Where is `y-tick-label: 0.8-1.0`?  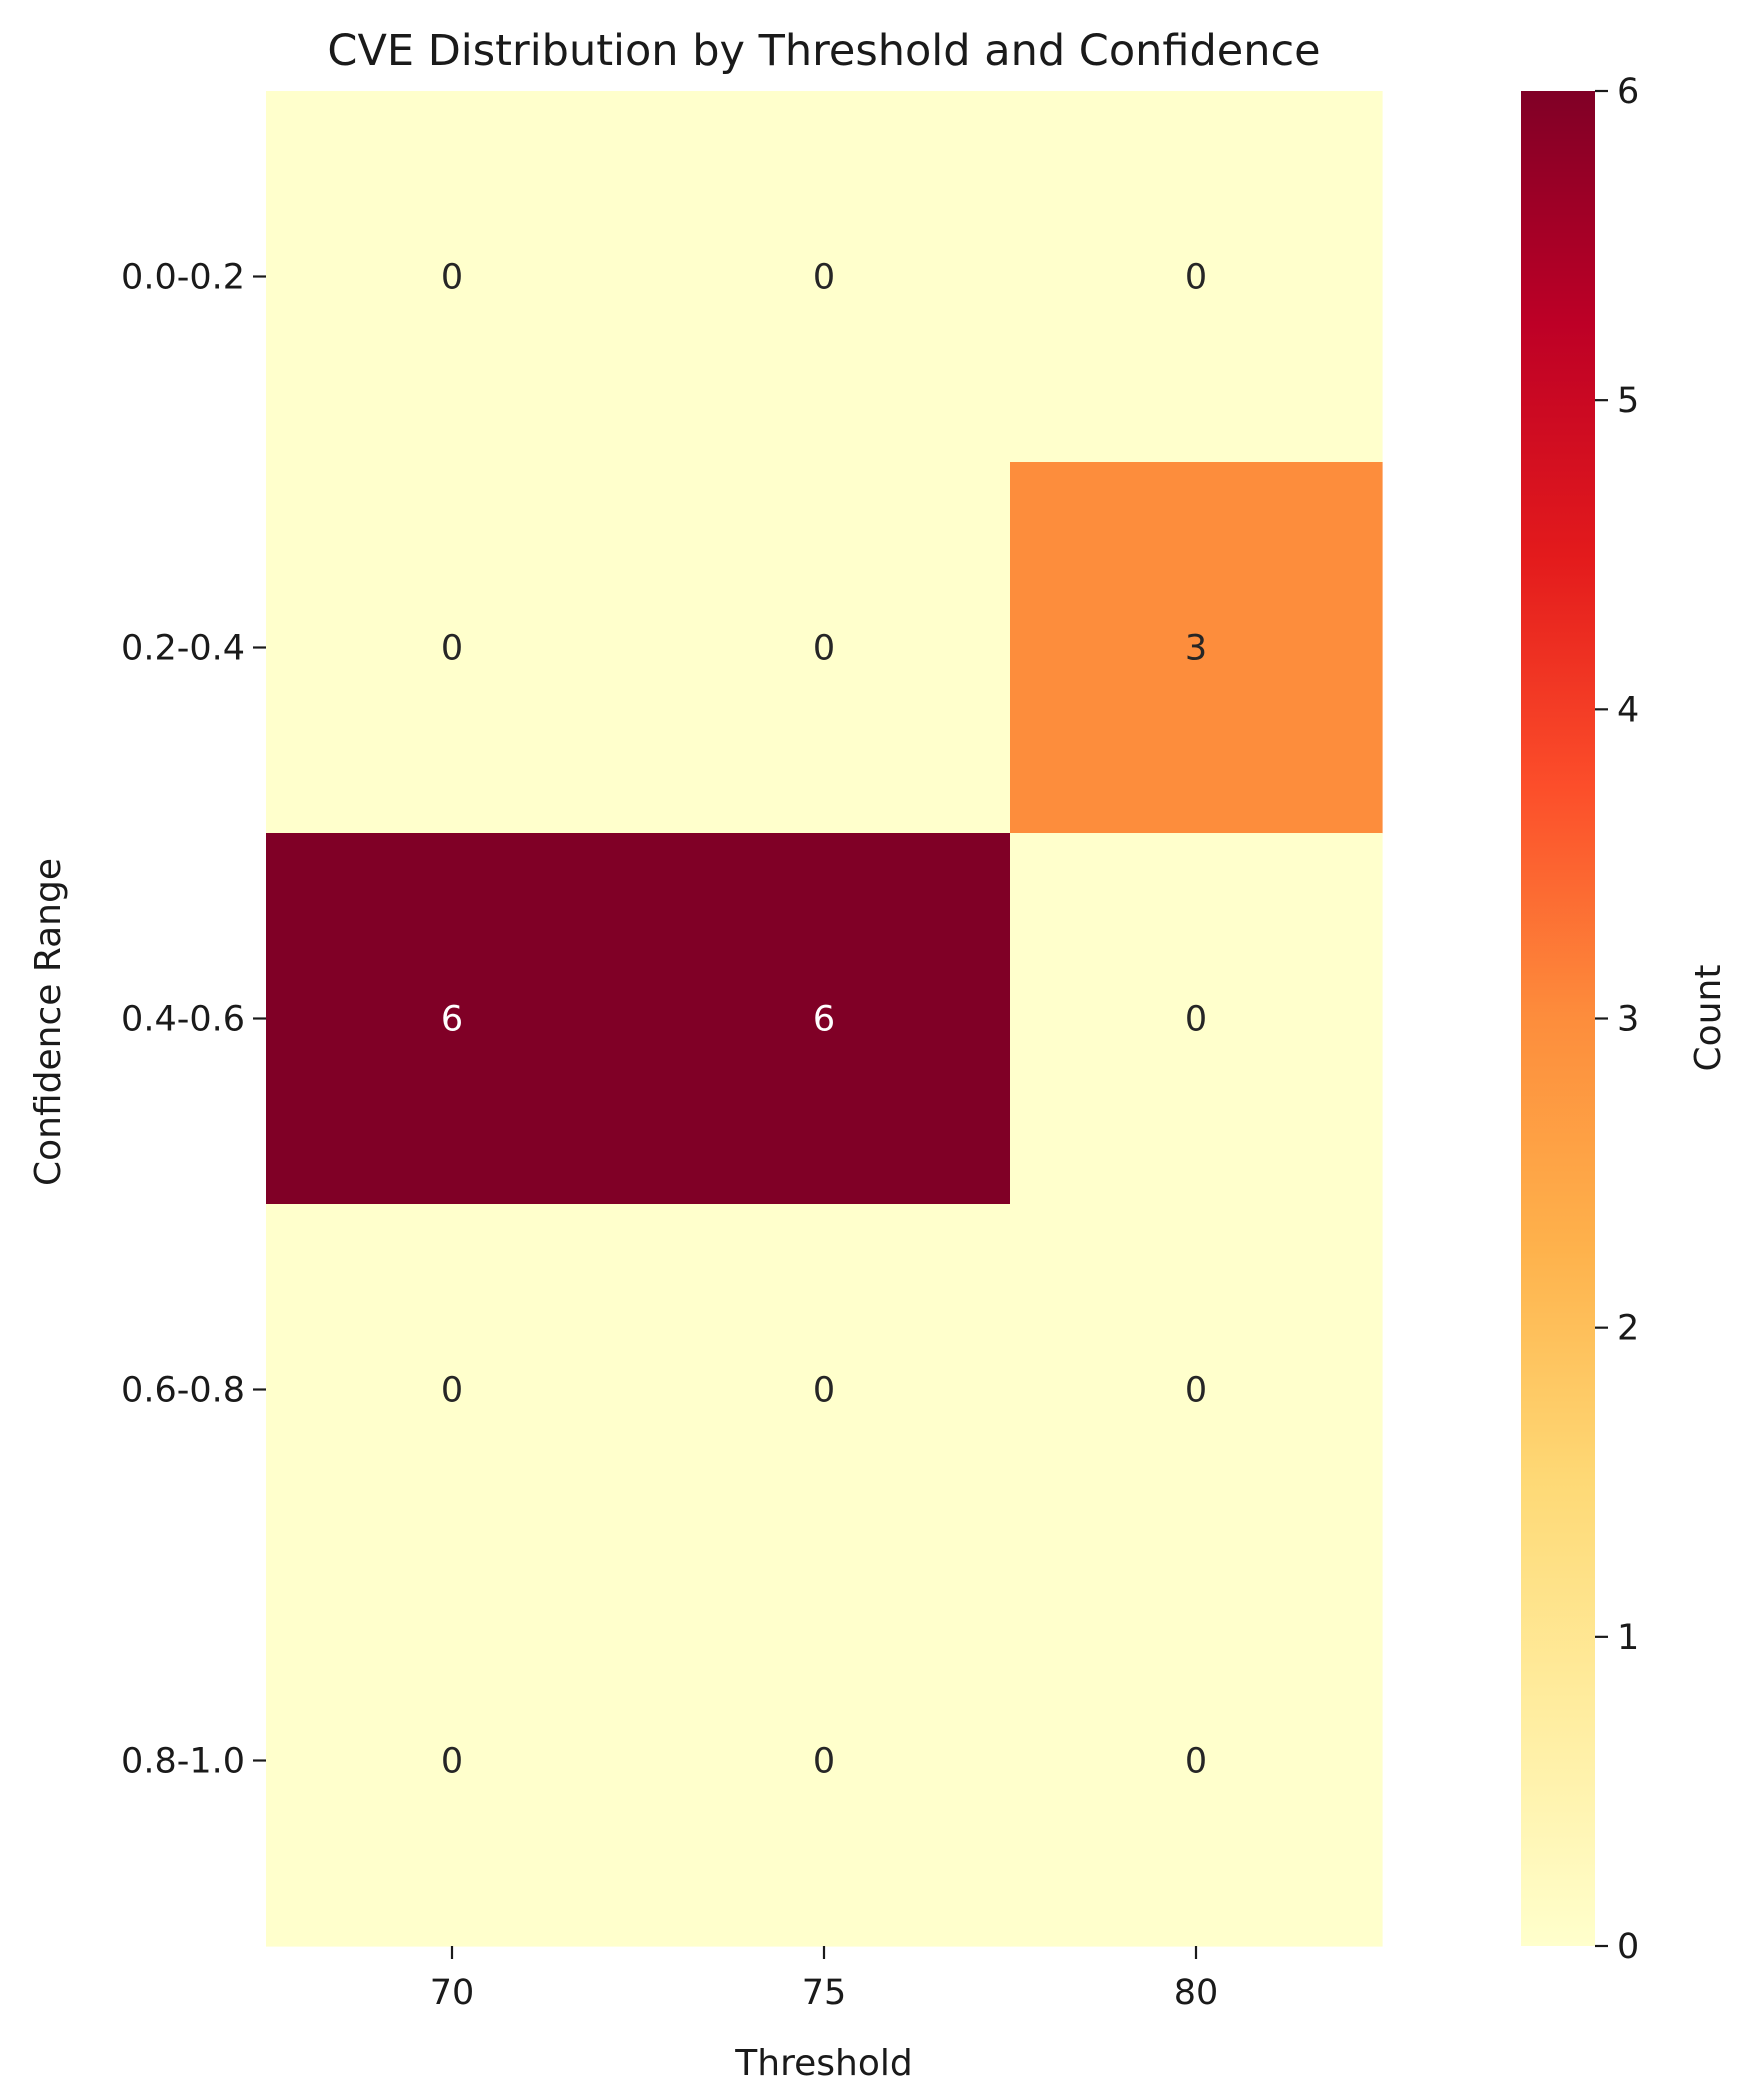 y-tick-label: 0.8-1.0 is located at coordinates (183, 1762).